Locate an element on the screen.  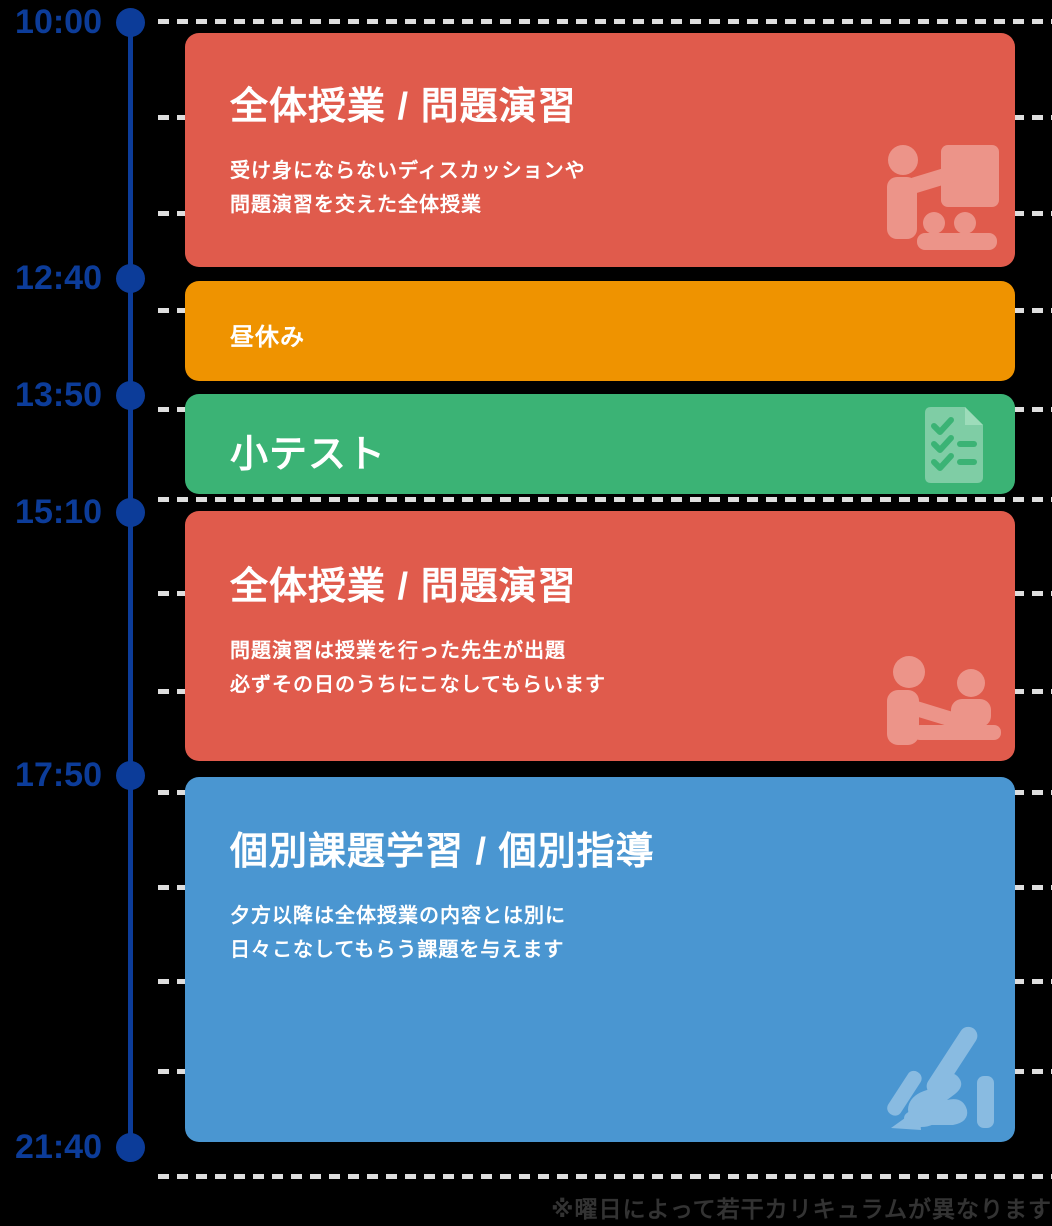
block-title: 小テスト is located at coordinates (308, 455).